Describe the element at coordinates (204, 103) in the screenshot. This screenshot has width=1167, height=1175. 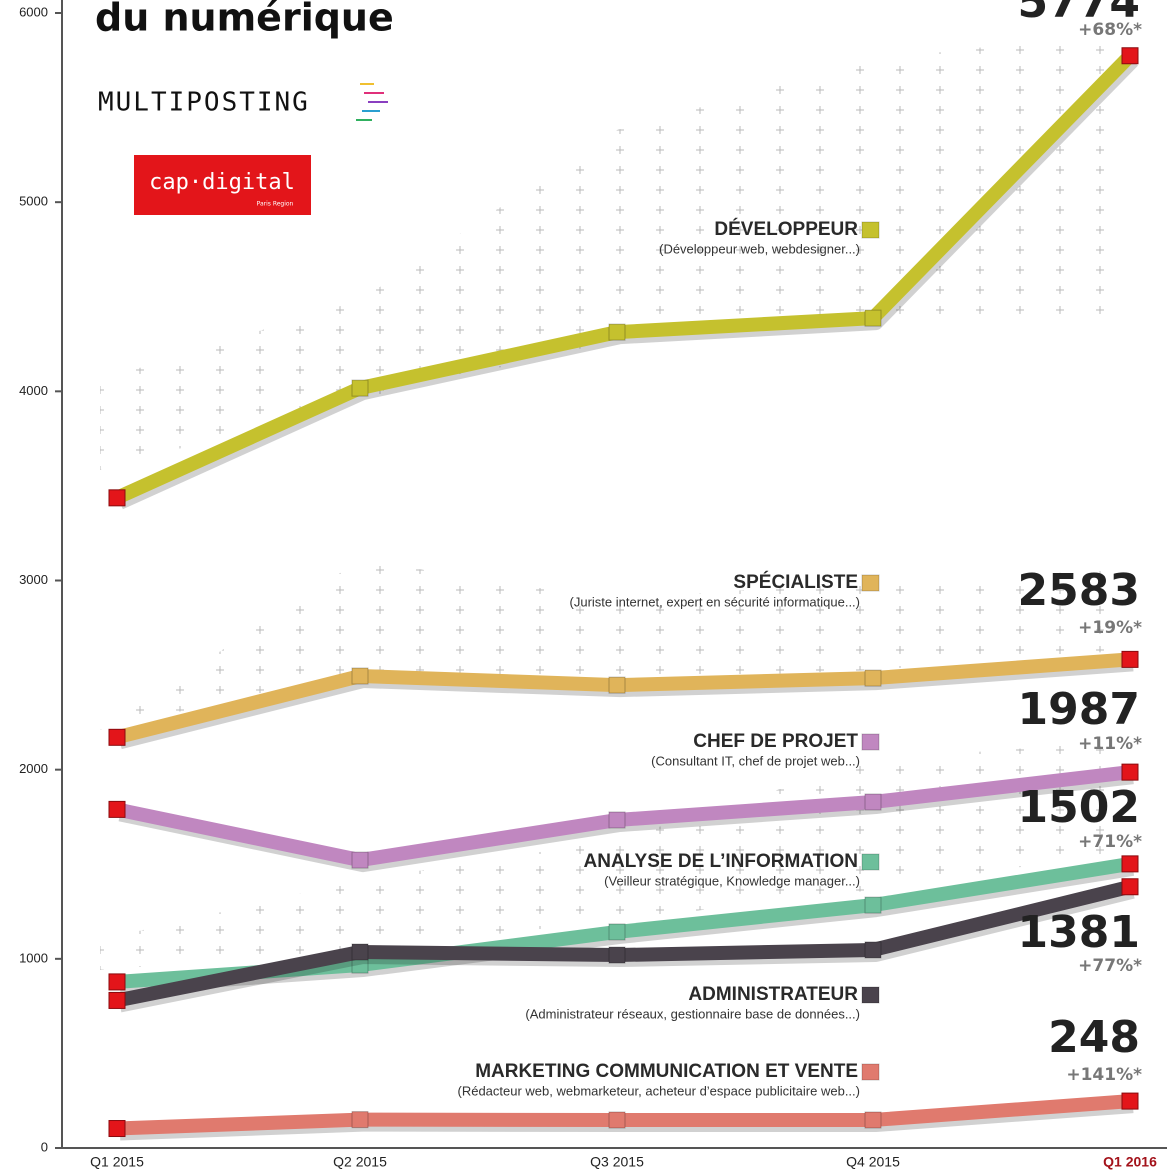
I see `logo: MULTIPOSTING` at that location.